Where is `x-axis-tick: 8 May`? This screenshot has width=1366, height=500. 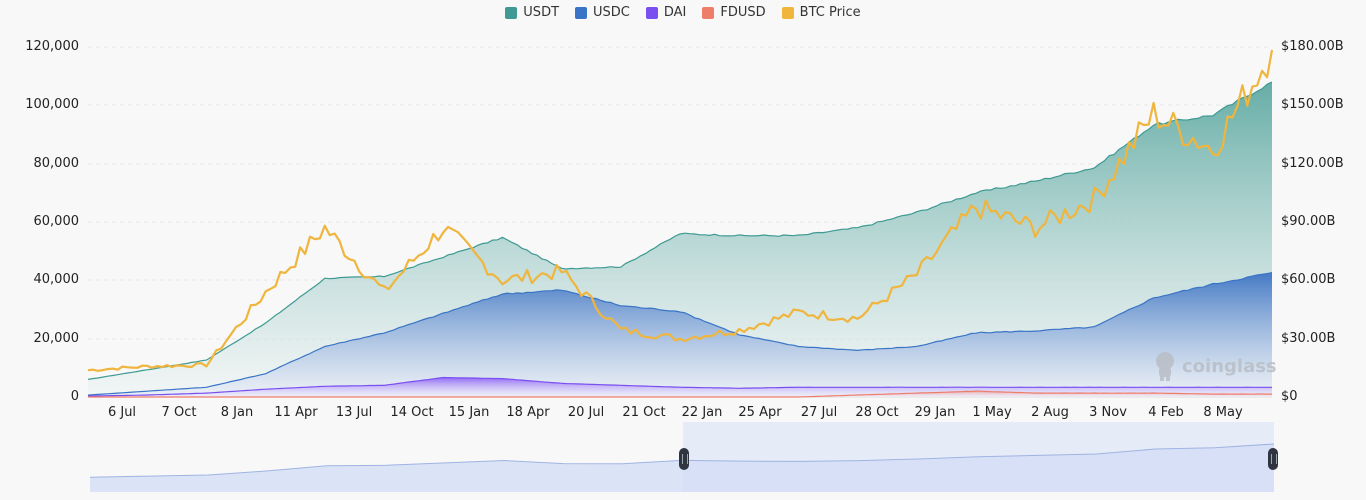
x-axis-tick: 8 May is located at coordinates (1223, 412).